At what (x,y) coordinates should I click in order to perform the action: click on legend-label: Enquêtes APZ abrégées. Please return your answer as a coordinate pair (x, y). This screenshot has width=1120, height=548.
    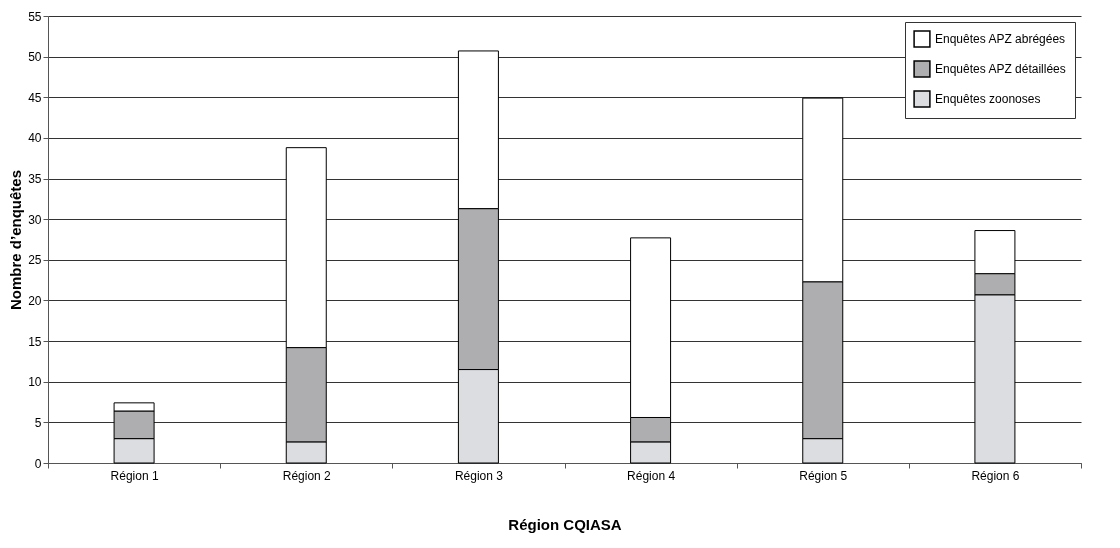
    Looking at the image, I should click on (1000, 39).